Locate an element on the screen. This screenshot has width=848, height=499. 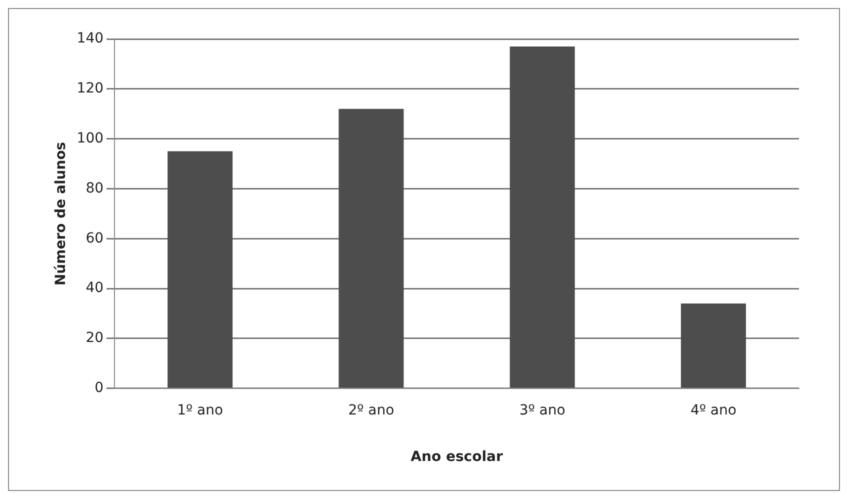
y-tick-label: 0 is located at coordinates (99, 388).